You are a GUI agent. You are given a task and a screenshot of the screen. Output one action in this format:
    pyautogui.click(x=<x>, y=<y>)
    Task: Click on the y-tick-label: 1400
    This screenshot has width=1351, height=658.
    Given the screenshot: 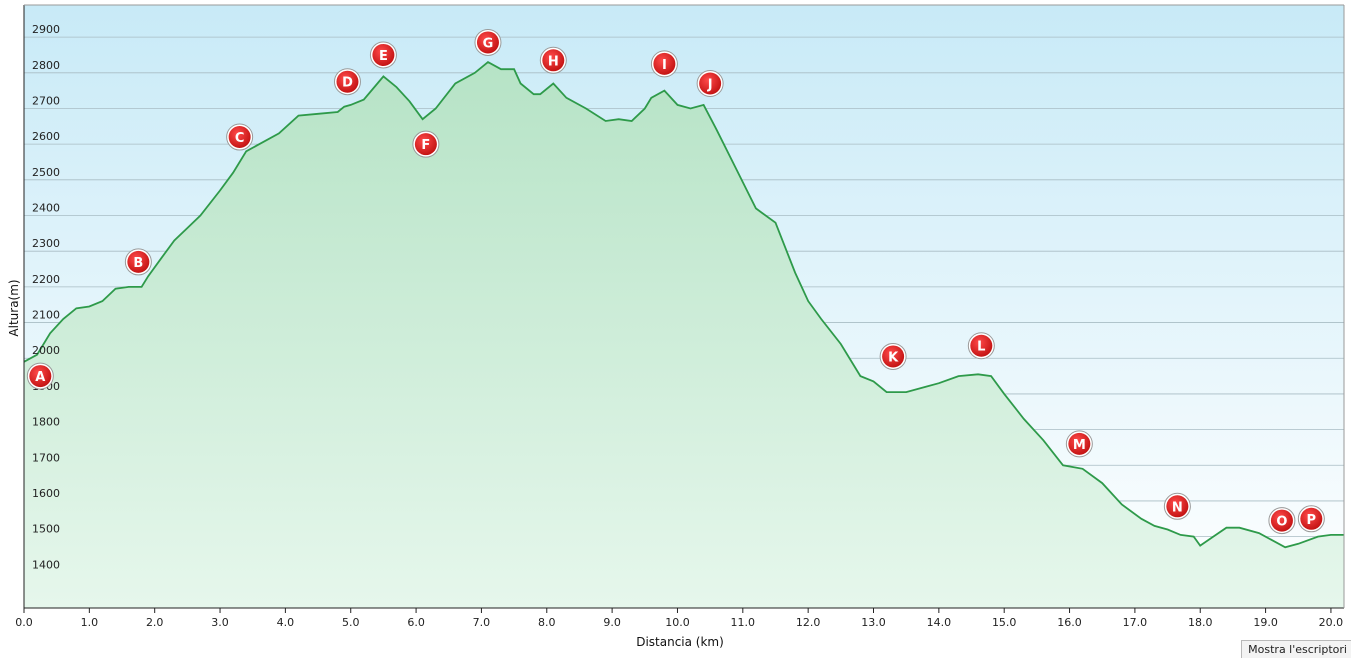 What is the action you would take?
    pyautogui.click(x=46, y=564)
    